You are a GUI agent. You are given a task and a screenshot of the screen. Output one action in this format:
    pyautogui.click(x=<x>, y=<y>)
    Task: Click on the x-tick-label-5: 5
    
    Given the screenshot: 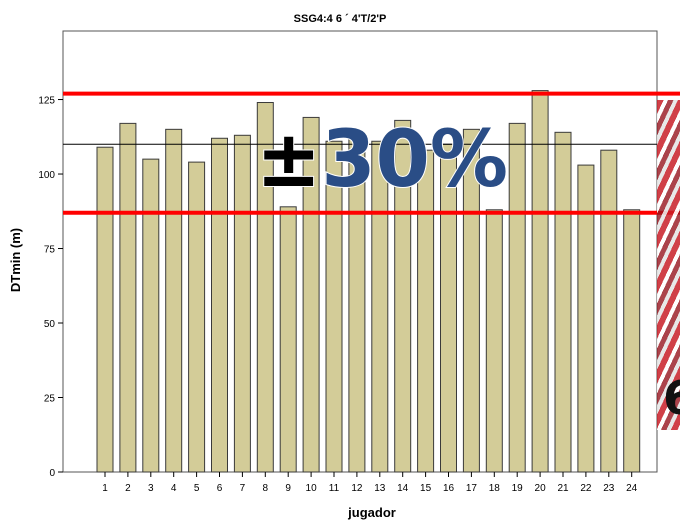 What is the action you would take?
    pyautogui.click(x=197, y=488)
    